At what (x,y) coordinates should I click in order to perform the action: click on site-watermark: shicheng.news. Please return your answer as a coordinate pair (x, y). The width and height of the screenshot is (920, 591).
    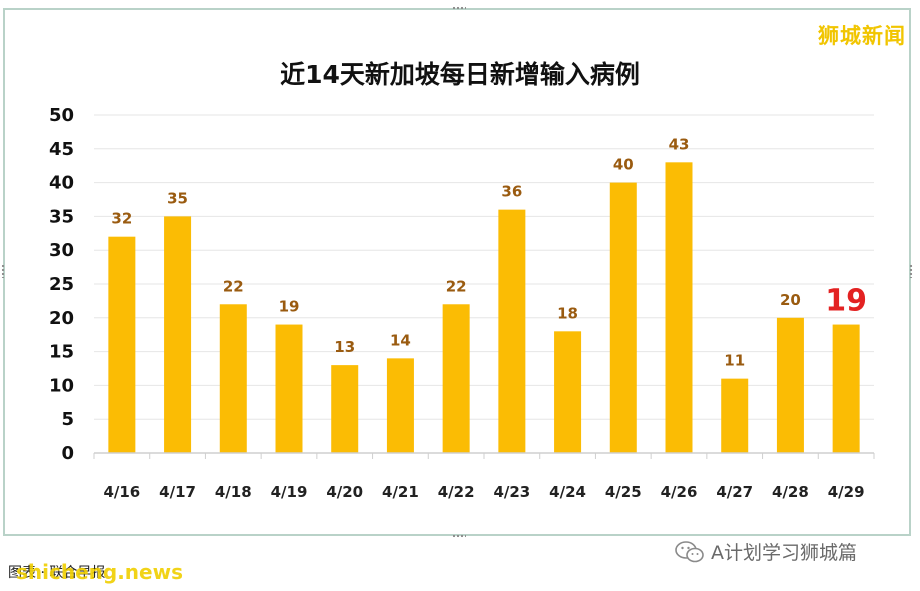
    Looking at the image, I should click on (99, 572).